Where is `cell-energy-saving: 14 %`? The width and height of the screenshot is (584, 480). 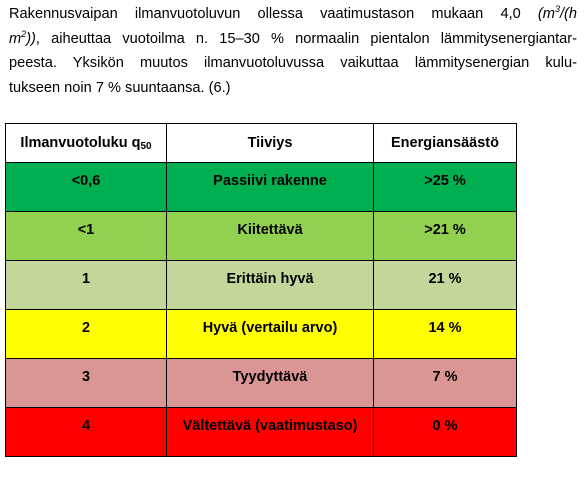 cell-energy-saving: 14 % is located at coordinates (445, 334).